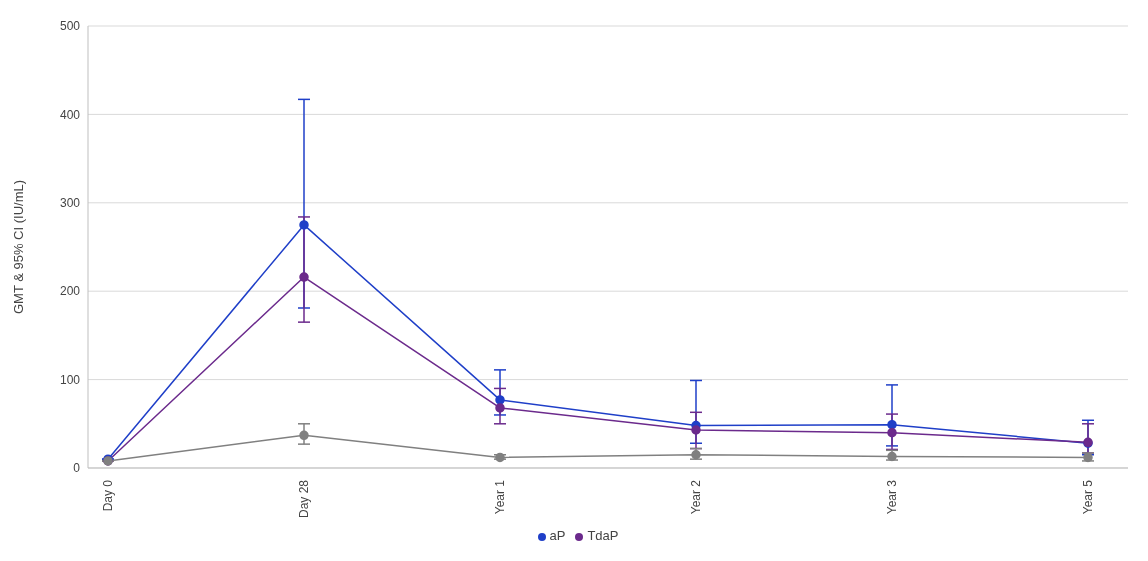 Image resolution: width=1148 pixels, height=561 pixels. What do you see at coordinates (108, 495) in the screenshot?
I see `x-tick-label: Day 0` at bounding box center [108, 495].